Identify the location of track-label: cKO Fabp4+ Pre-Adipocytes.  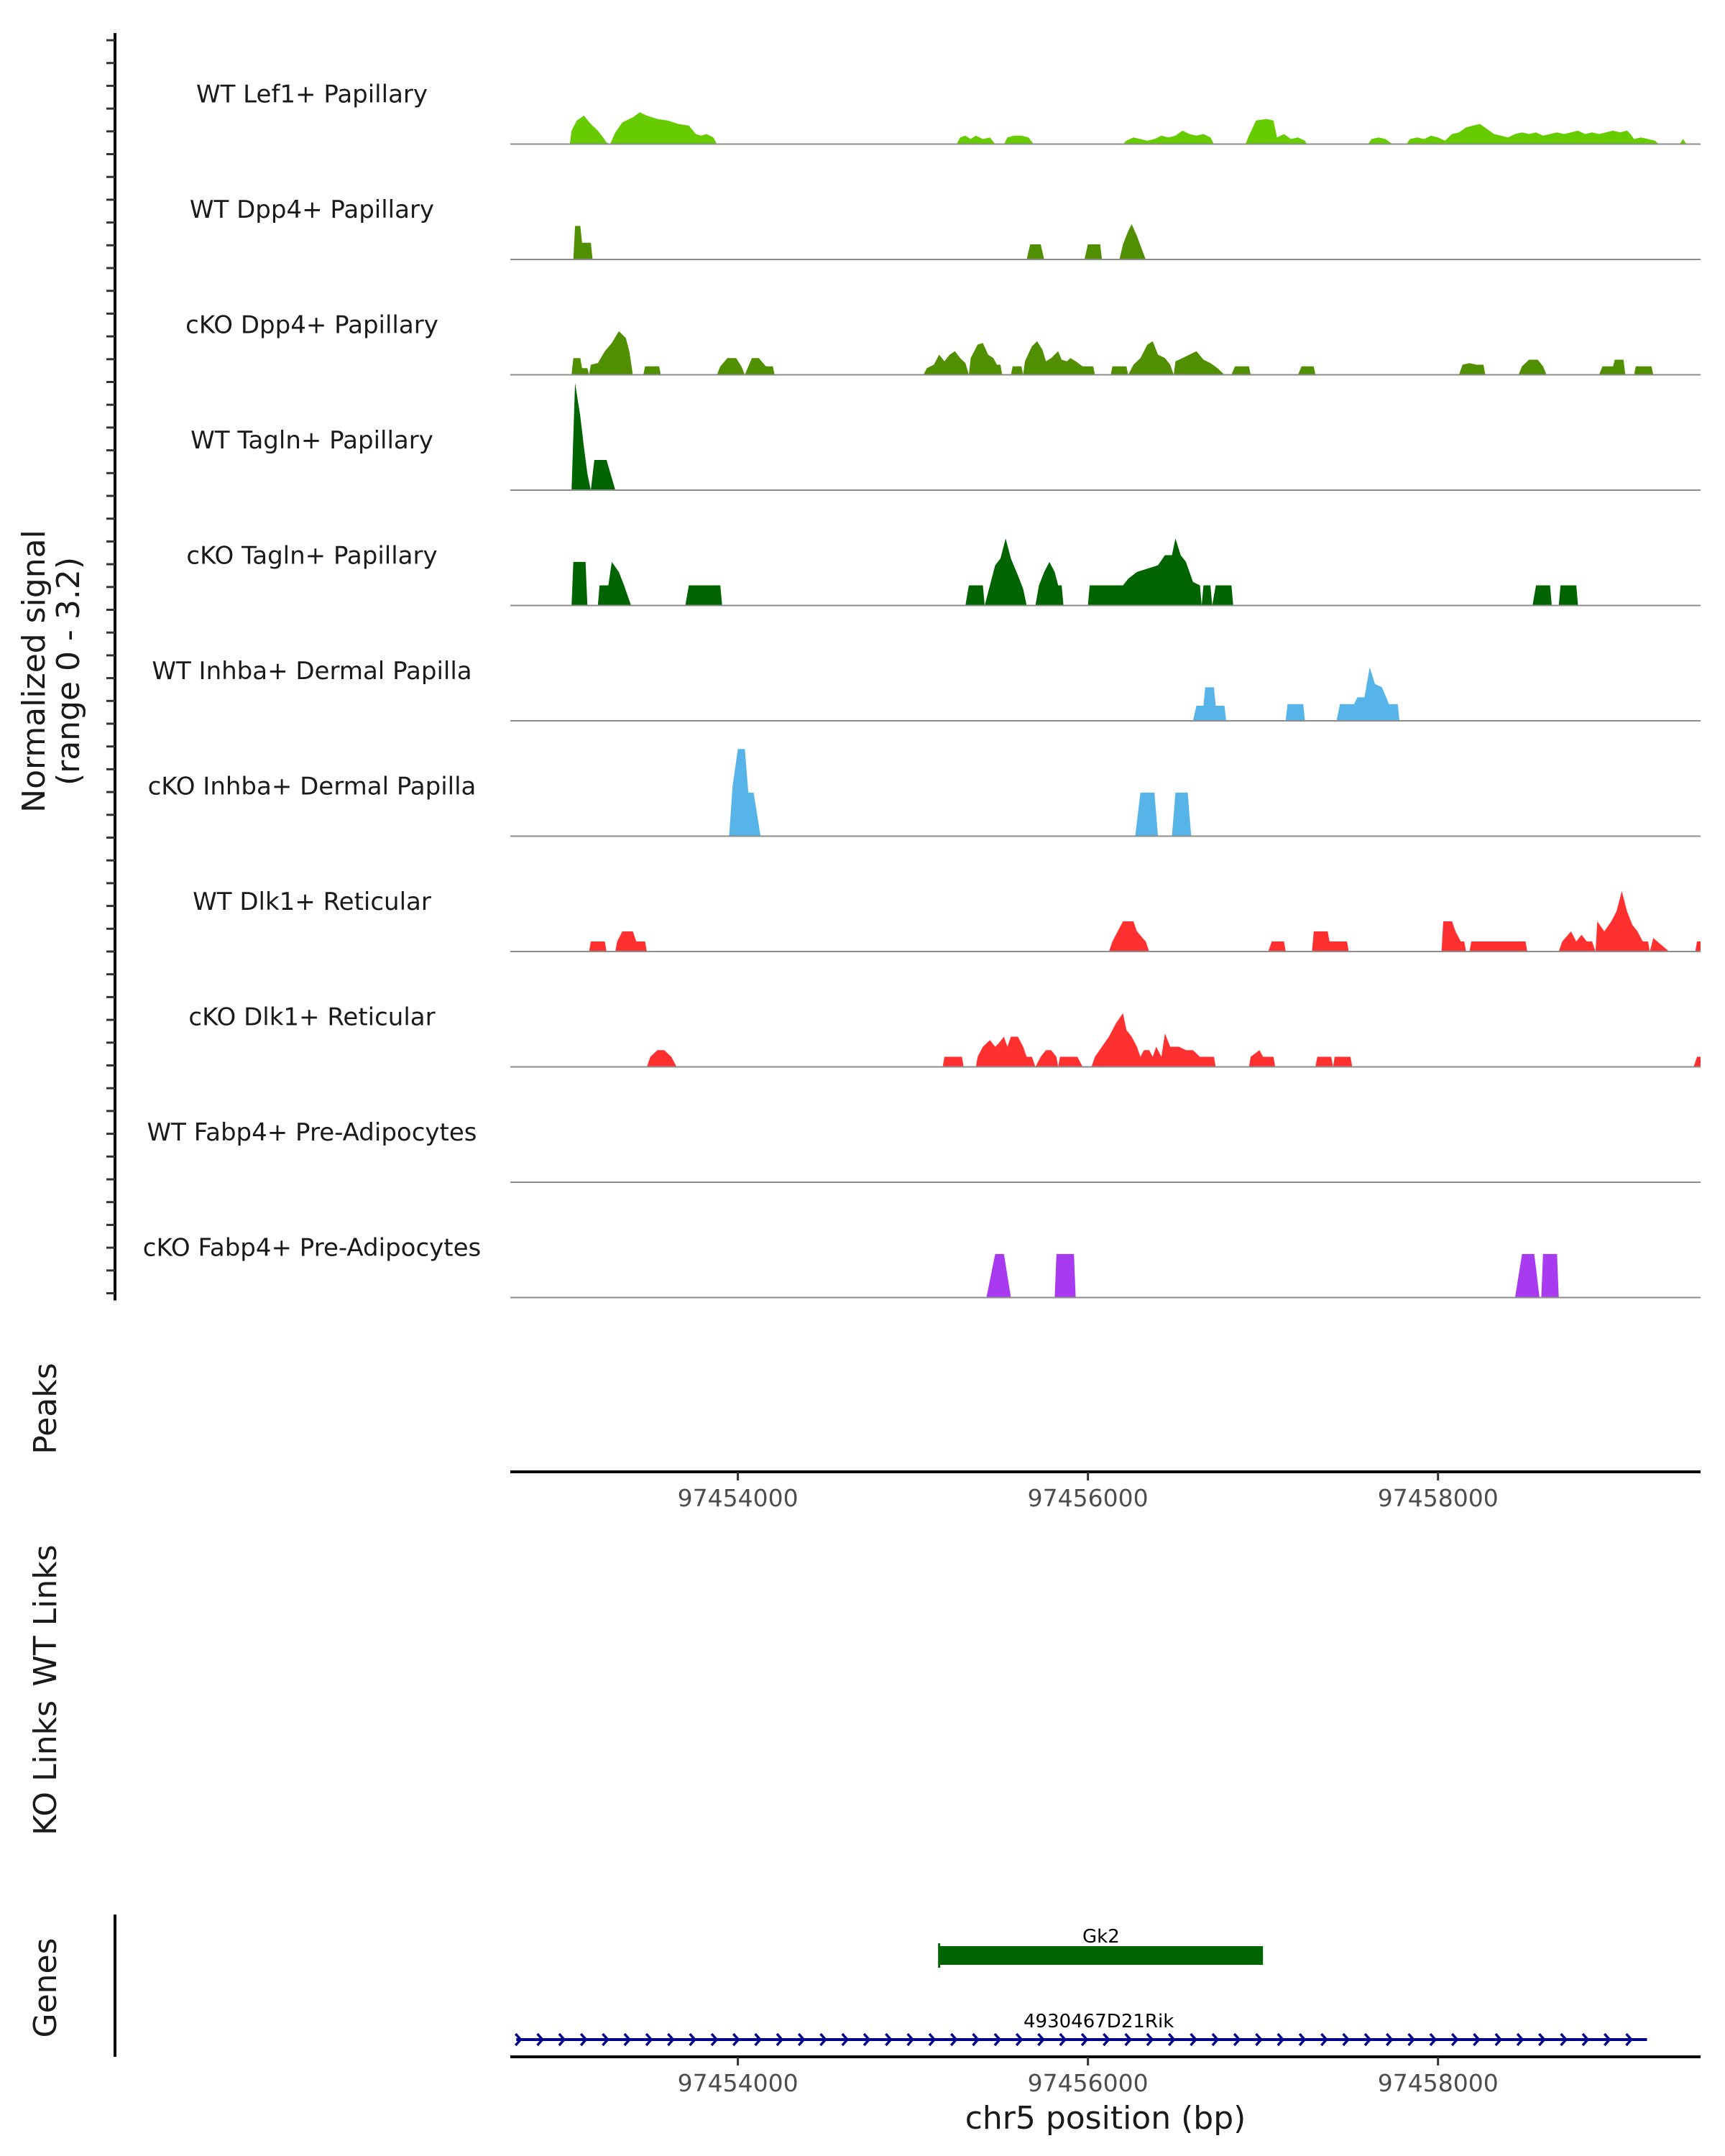
(312, 1249).